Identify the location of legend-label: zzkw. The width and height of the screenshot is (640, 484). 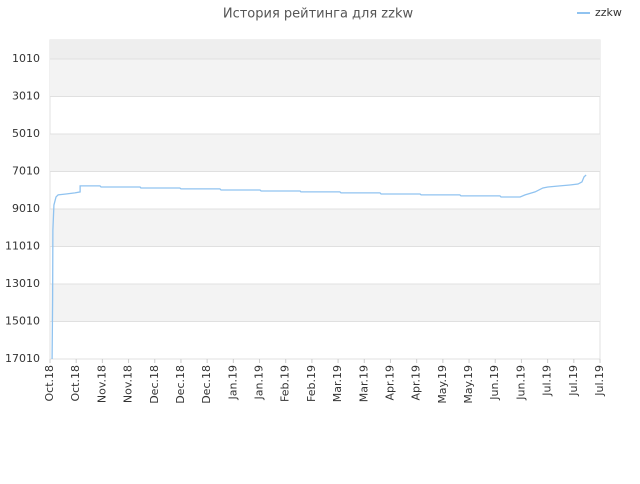
(608, 12).